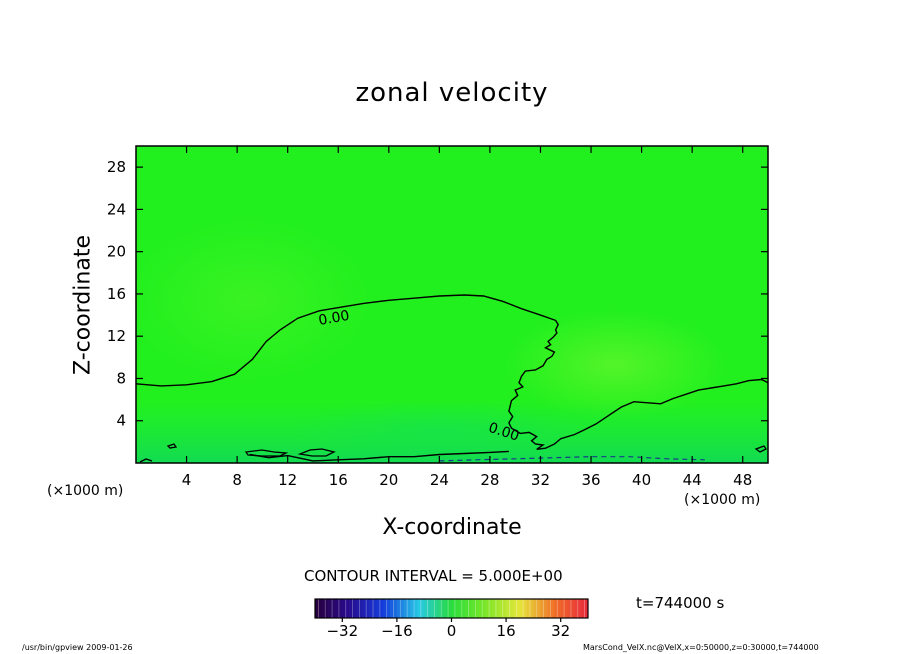 This screenshot has height=654, width=904. Describe the element at coordinates (121, 378) in the screenshot. I see `y-tick-label: 8` at that location.